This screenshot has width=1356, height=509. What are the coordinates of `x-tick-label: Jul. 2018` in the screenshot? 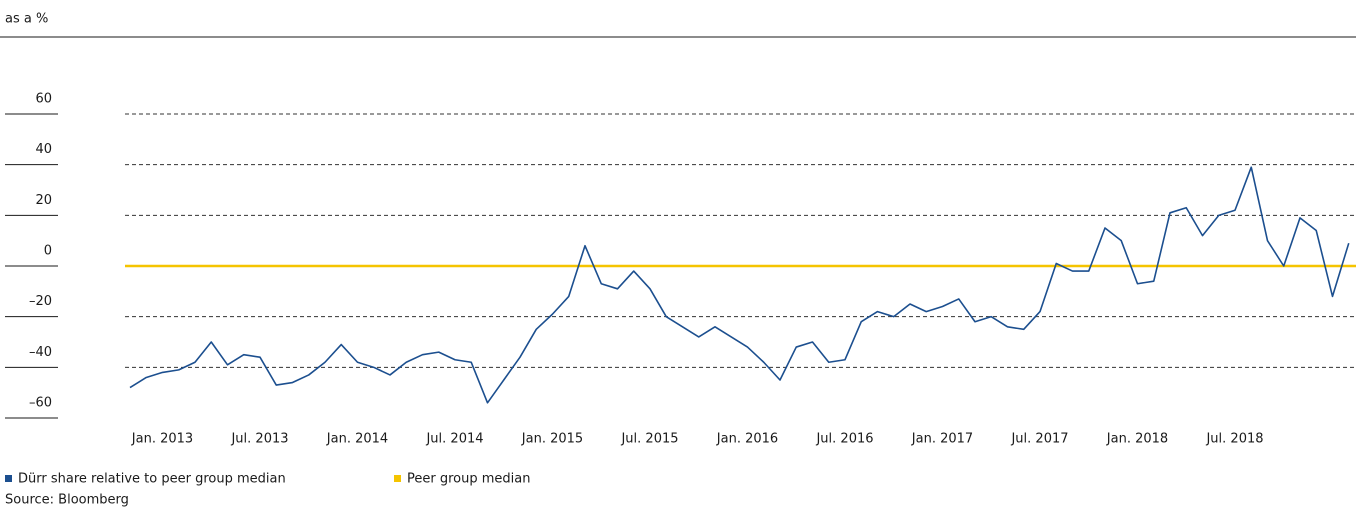 It's located at (1234, 439).